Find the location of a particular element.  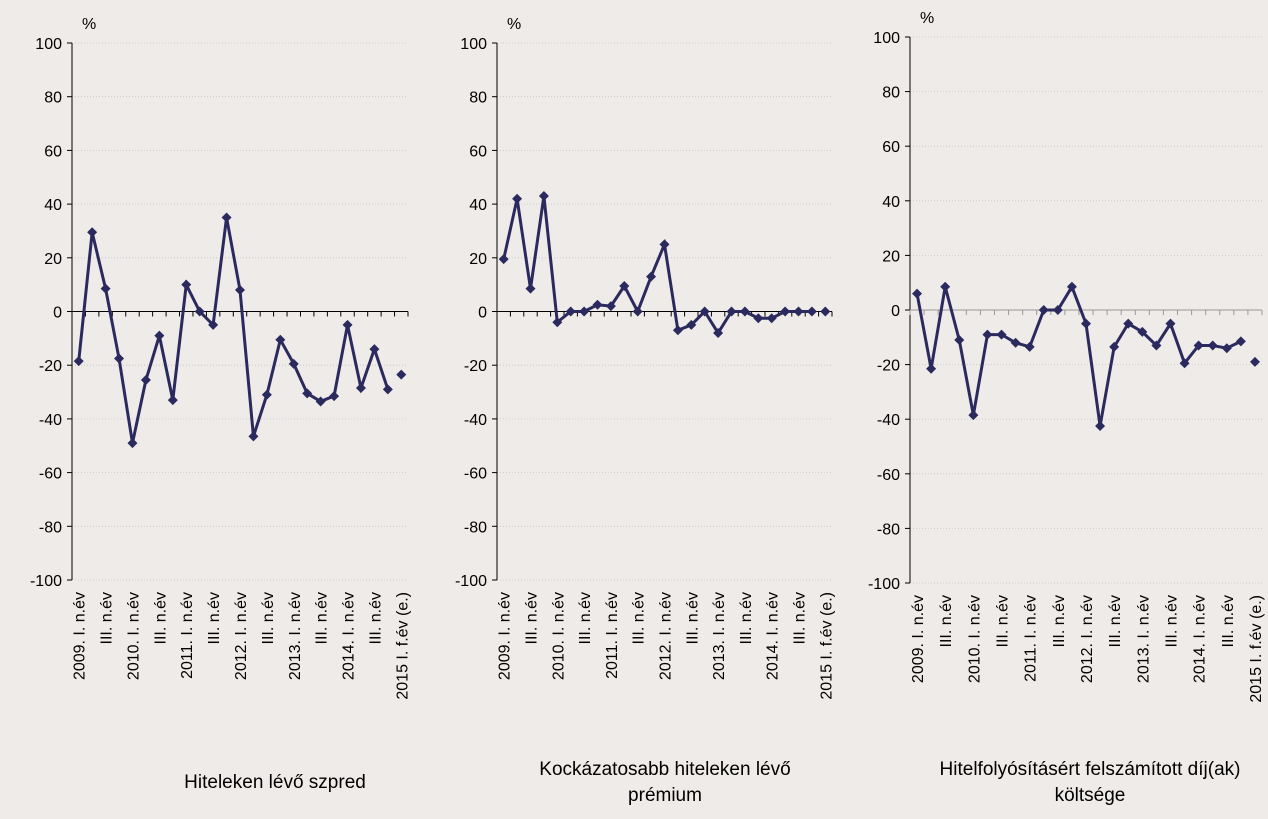

chart-title: Hiteleken lévő szpred is located at coordinates (275, 782).